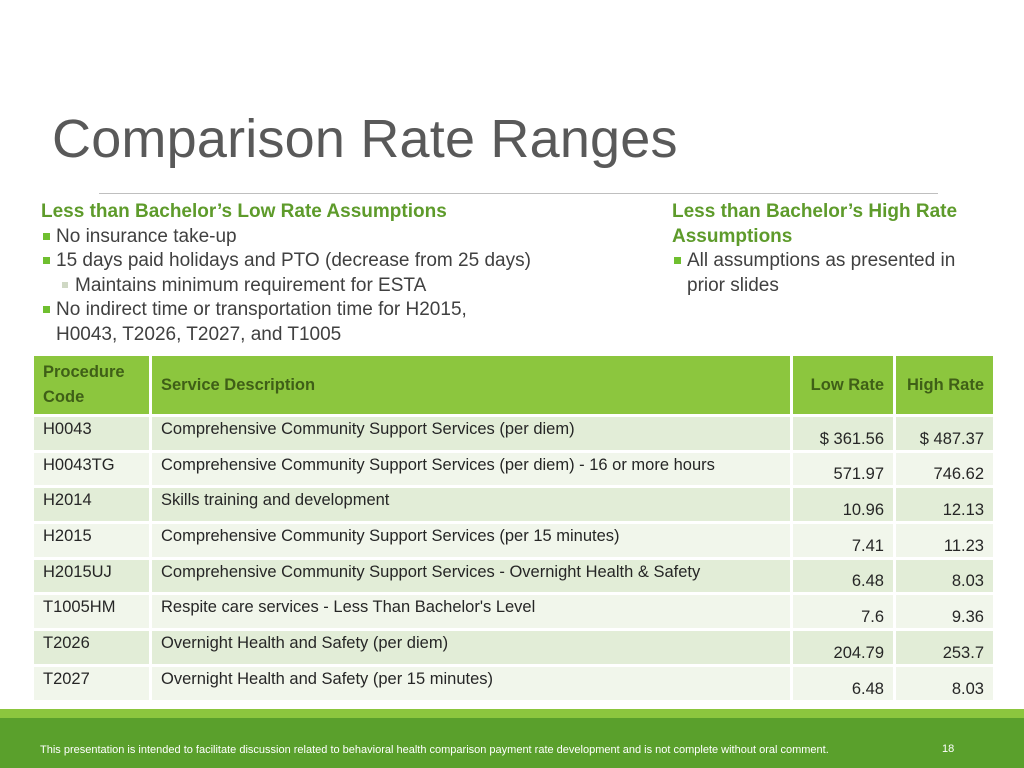 The image size is (1024, 768). Describe the element at coordinates (91, 385) in the screenshot. I see `header-procedure-code: Procedure Code` at that location.